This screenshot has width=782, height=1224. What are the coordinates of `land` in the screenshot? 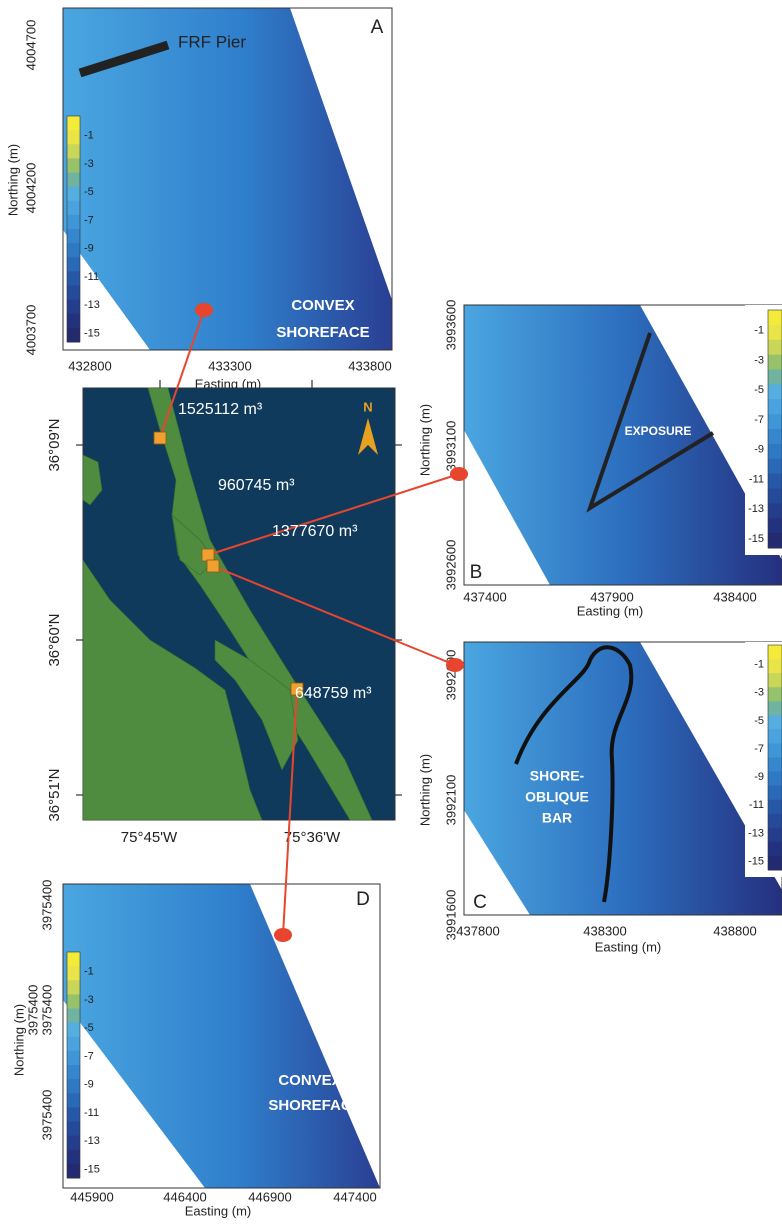 It's located at (172, 690).